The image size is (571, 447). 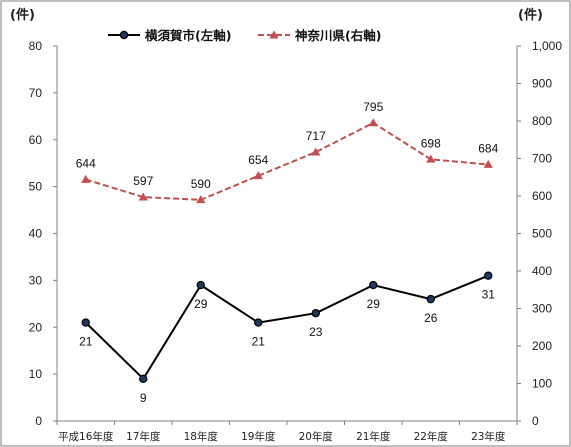 What do you see at coordinates (489, 295) in the screenshot?
I see `data-label: 31` at bounding box center [489, 295].